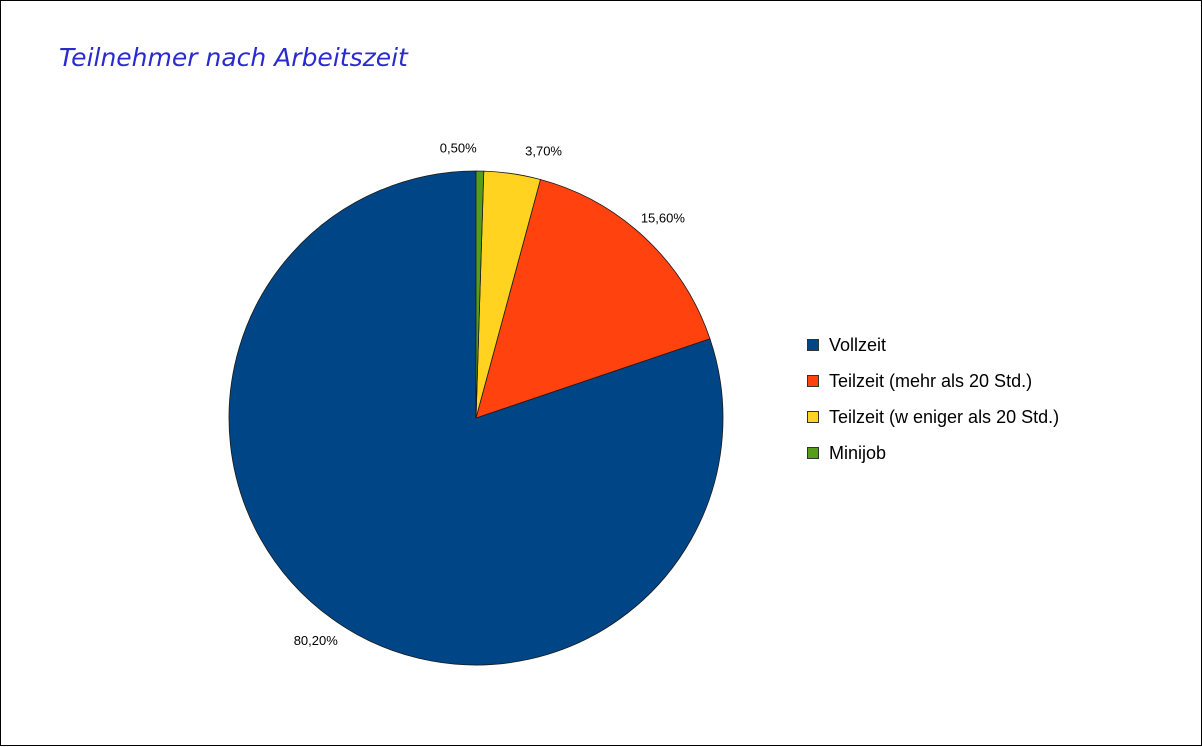 The height and width of the screenshot is (747, 1202). Describe the element at coordinates (858, 344) in the screenshot. I see `legend-label: Vollzeit` at that location.